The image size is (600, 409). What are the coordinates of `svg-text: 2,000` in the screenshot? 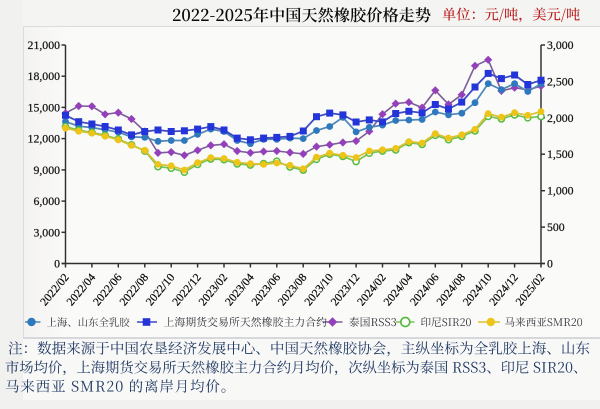 It's located at (560, 118).